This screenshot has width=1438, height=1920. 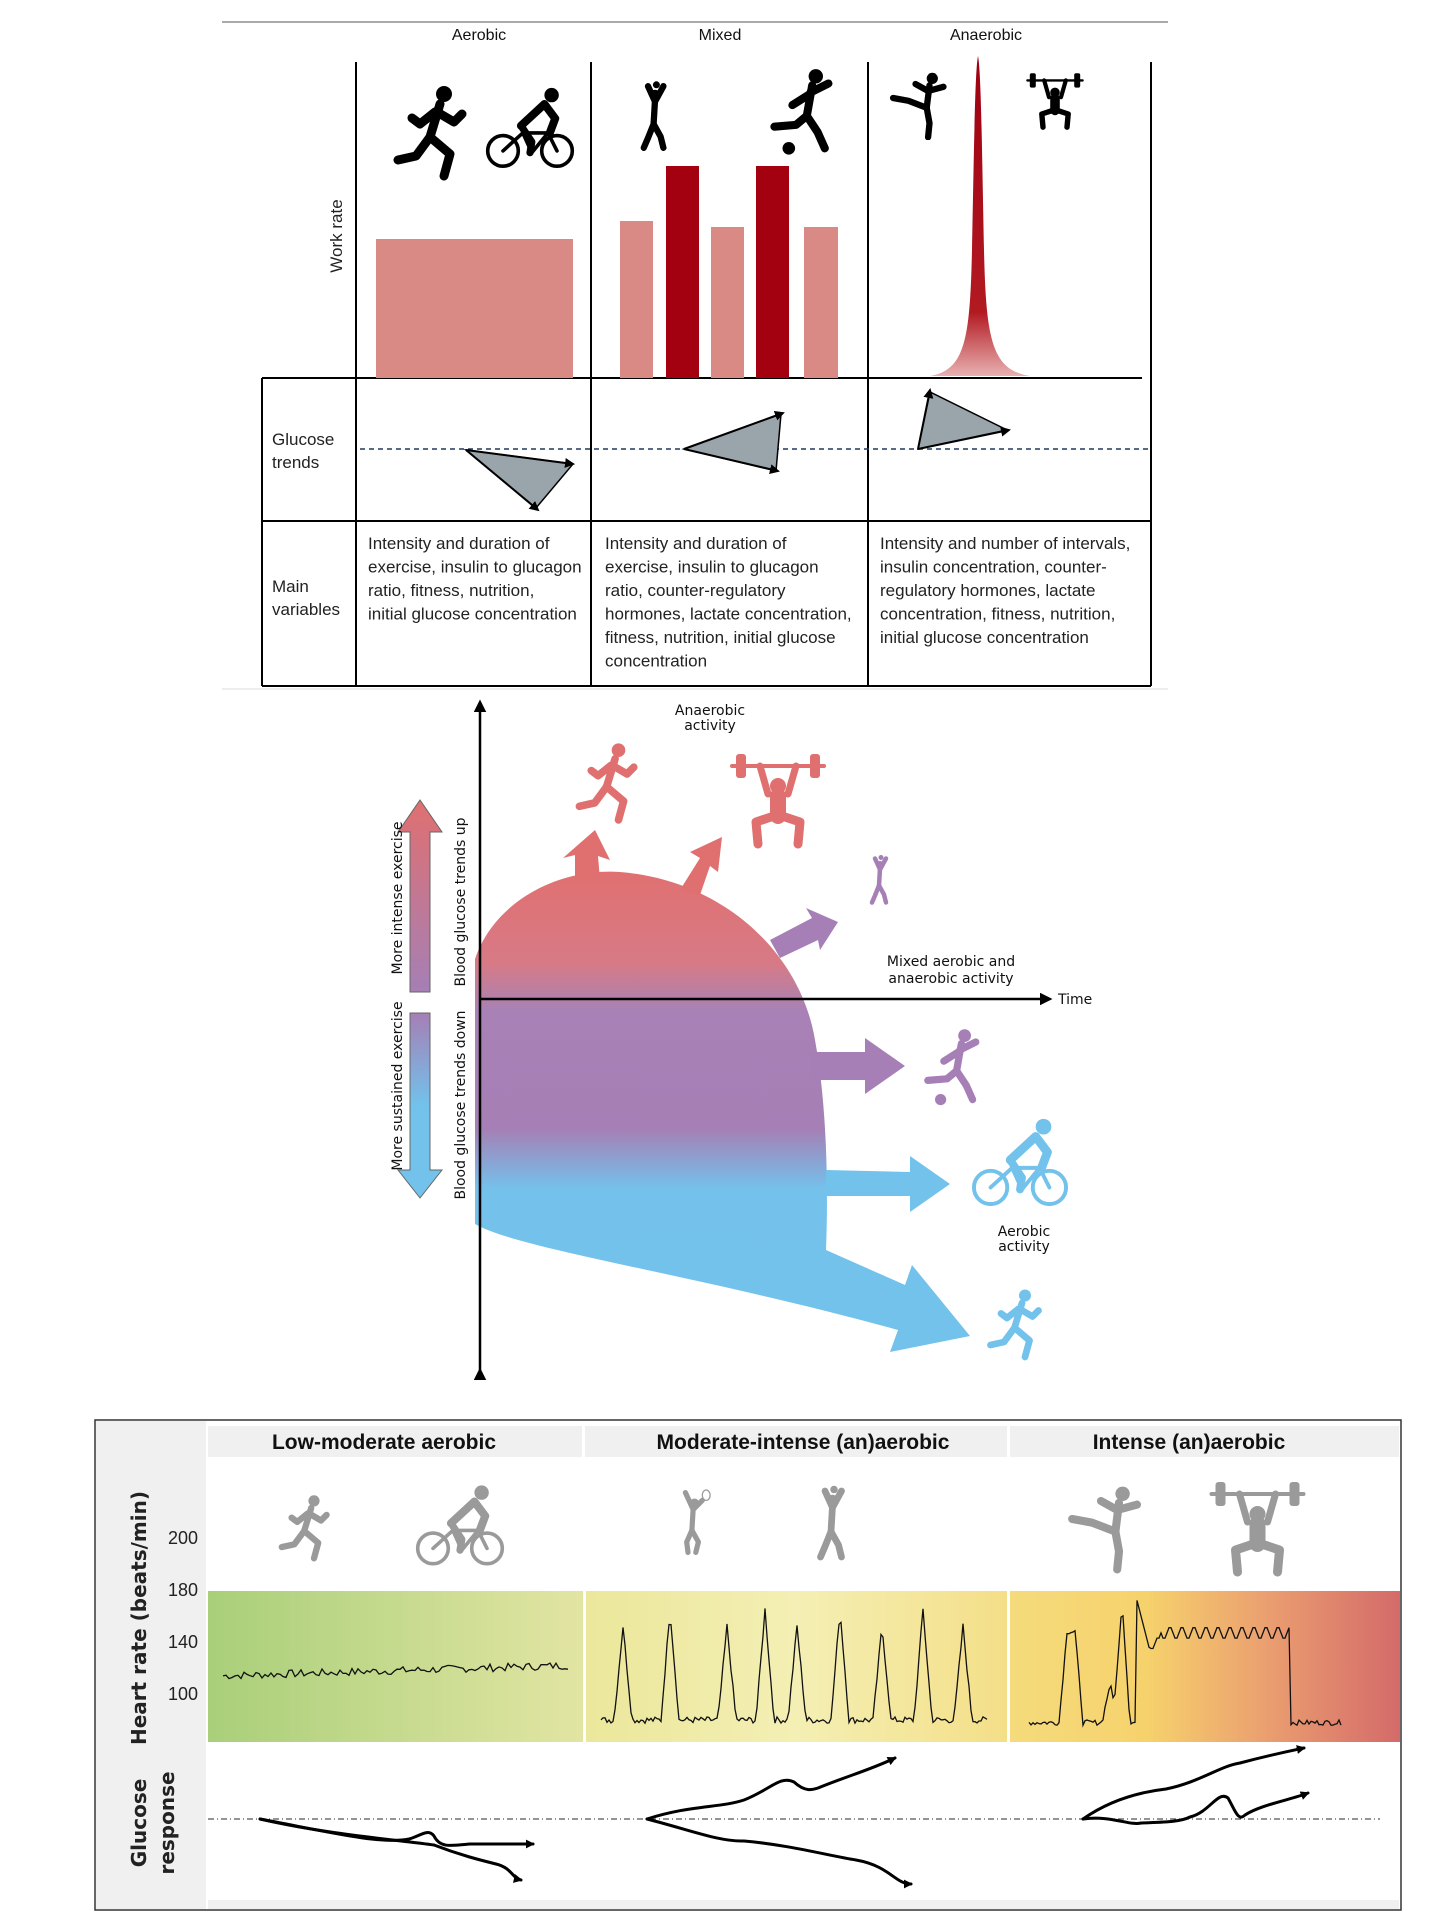 I want to click on hr-tick-180: 180, so click(x=183, y=1590).